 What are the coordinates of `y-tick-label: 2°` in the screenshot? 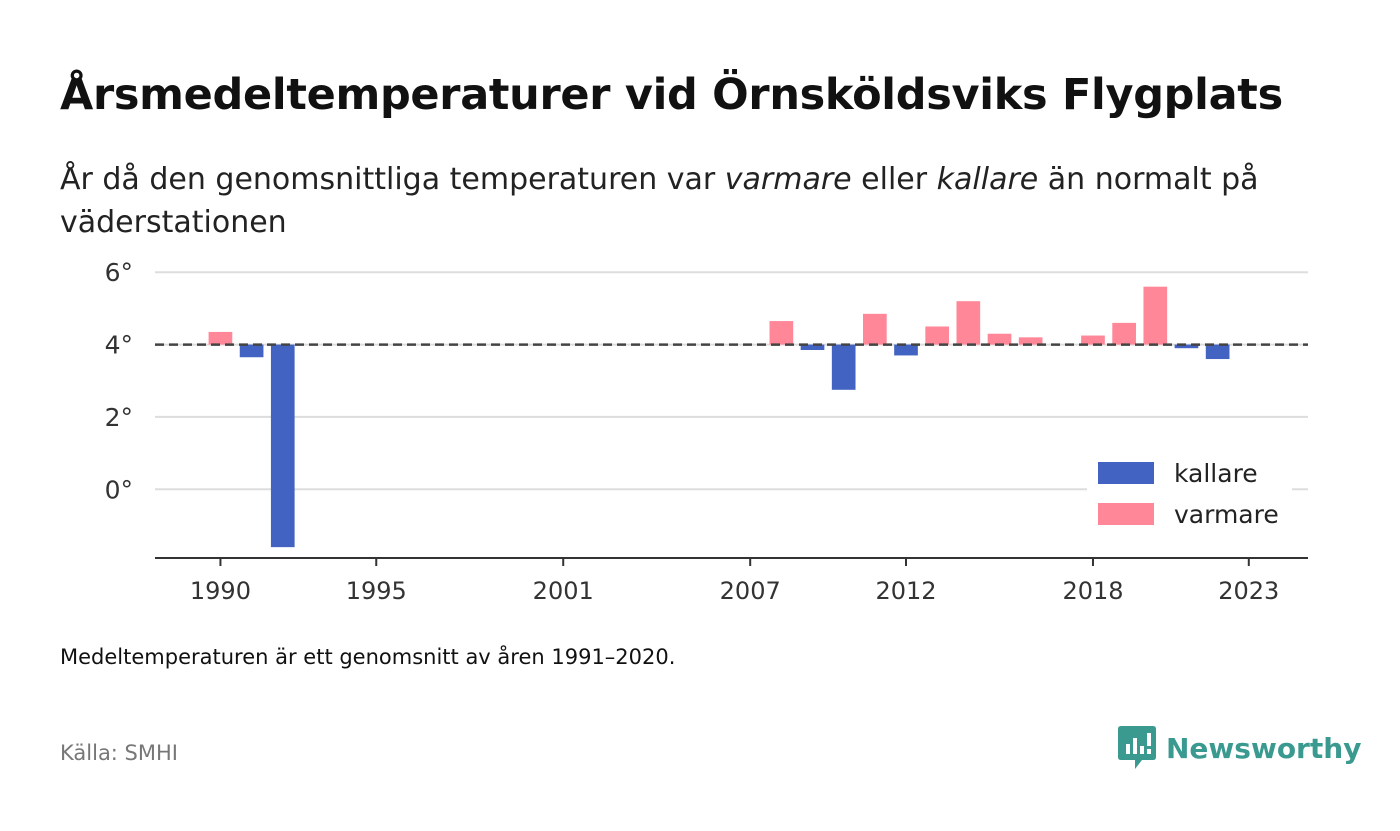 It's located at (119, 417).